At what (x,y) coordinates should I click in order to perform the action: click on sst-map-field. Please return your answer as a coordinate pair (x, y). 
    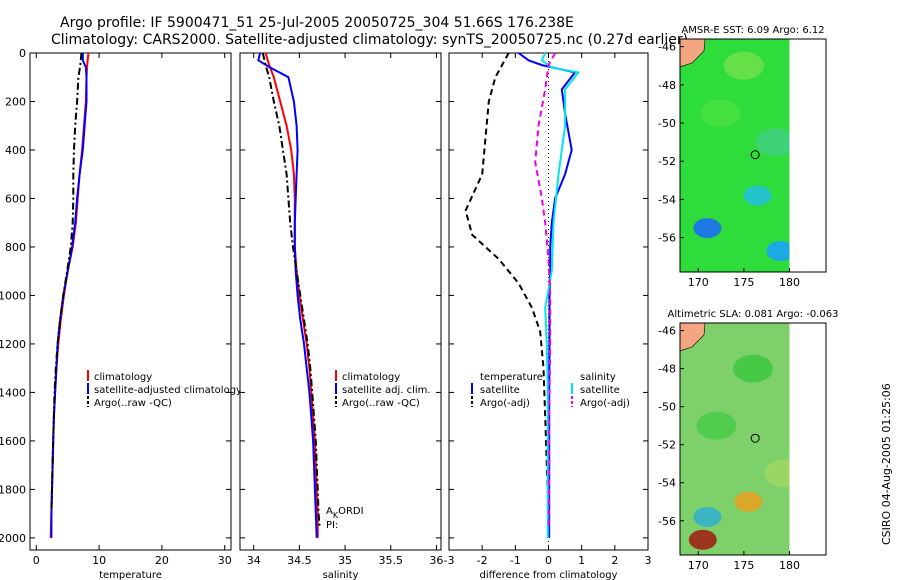
    Looking at the image, I should click on (753, 155).